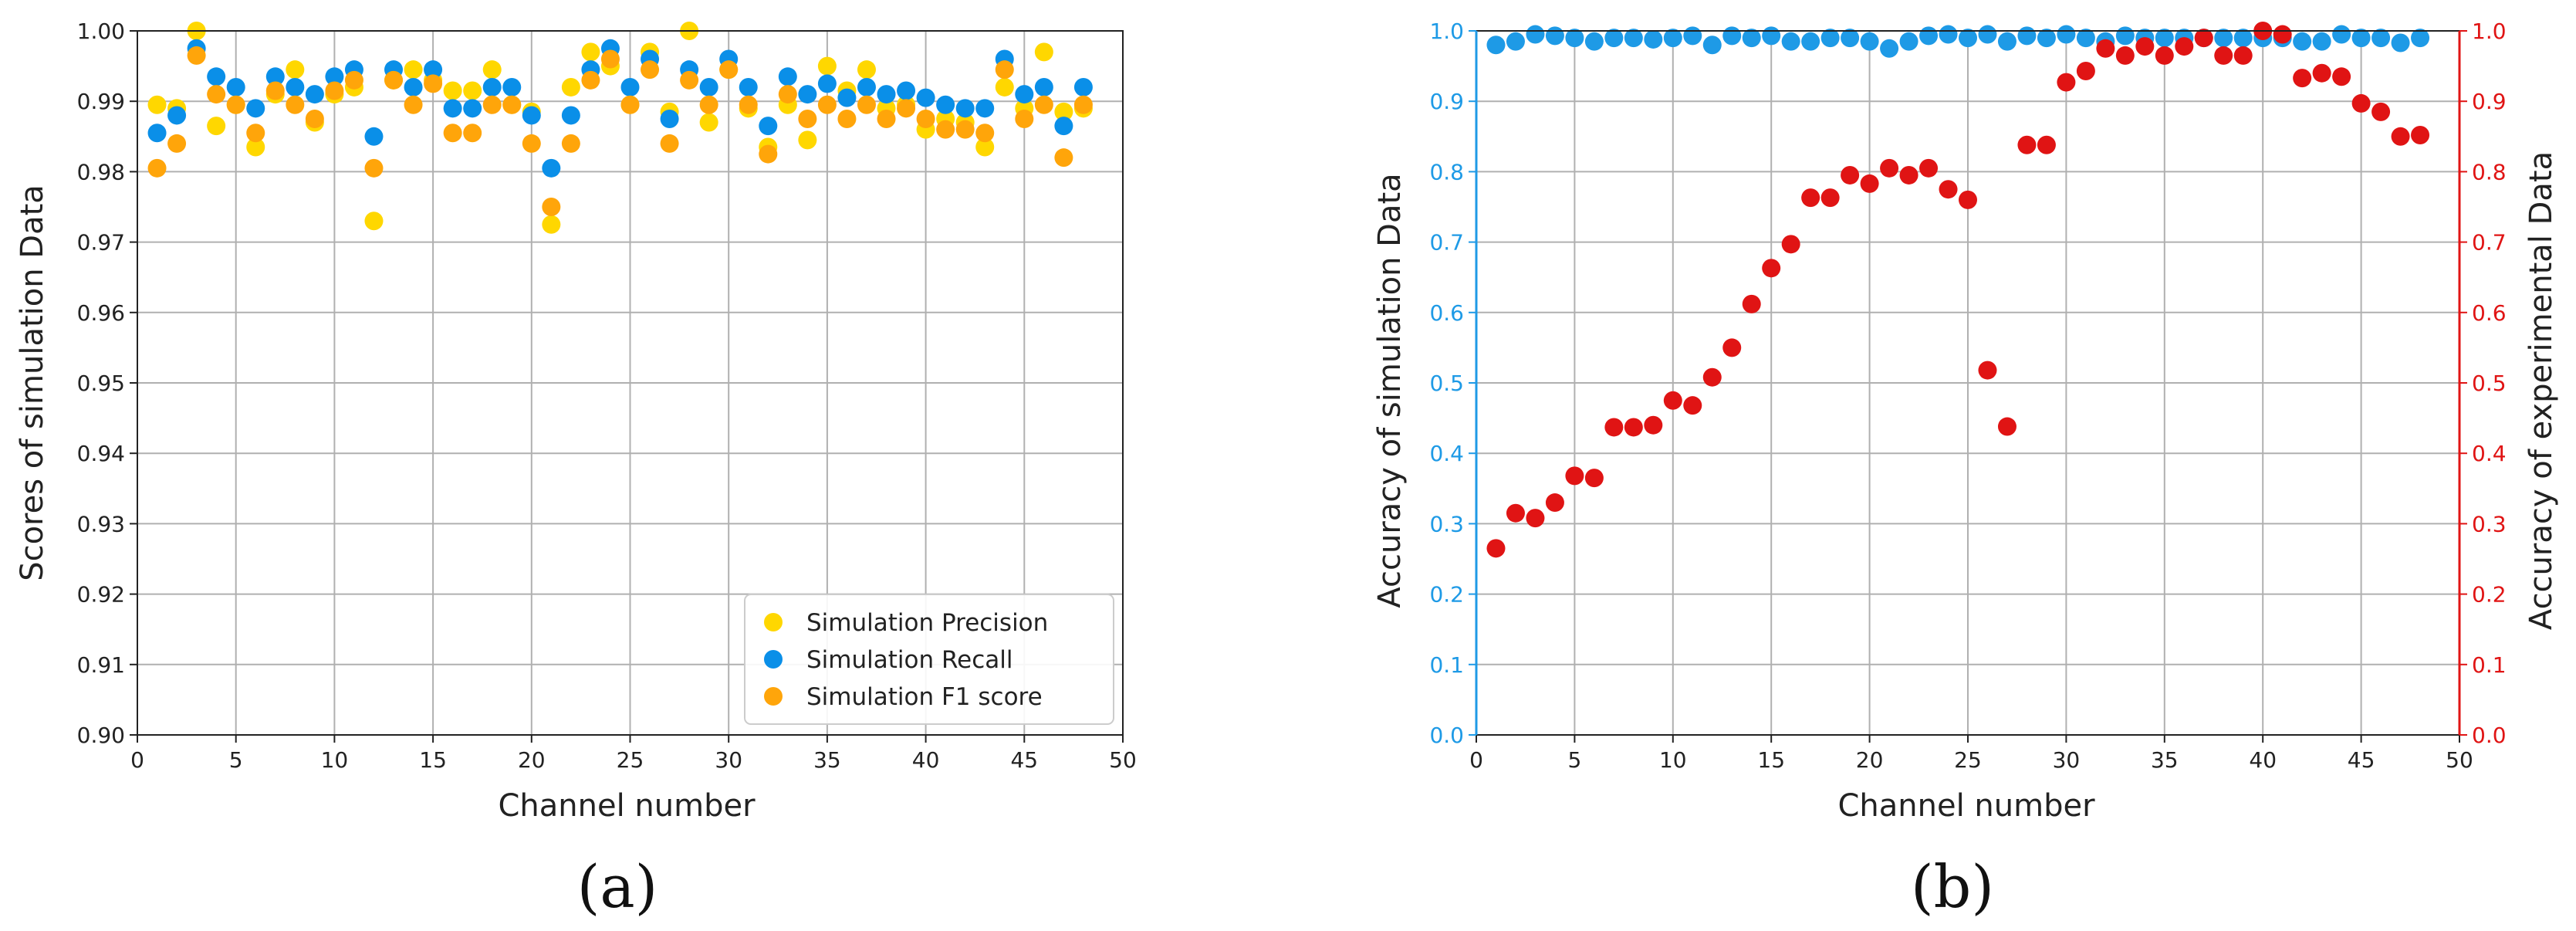 The width and height of the screenshot is (2576, 931). What do you see at coordinates (924, 697) in the screenshot?
I see `chart-a-legend-label: Simulation F1 score` at bounding box center [924, 697].